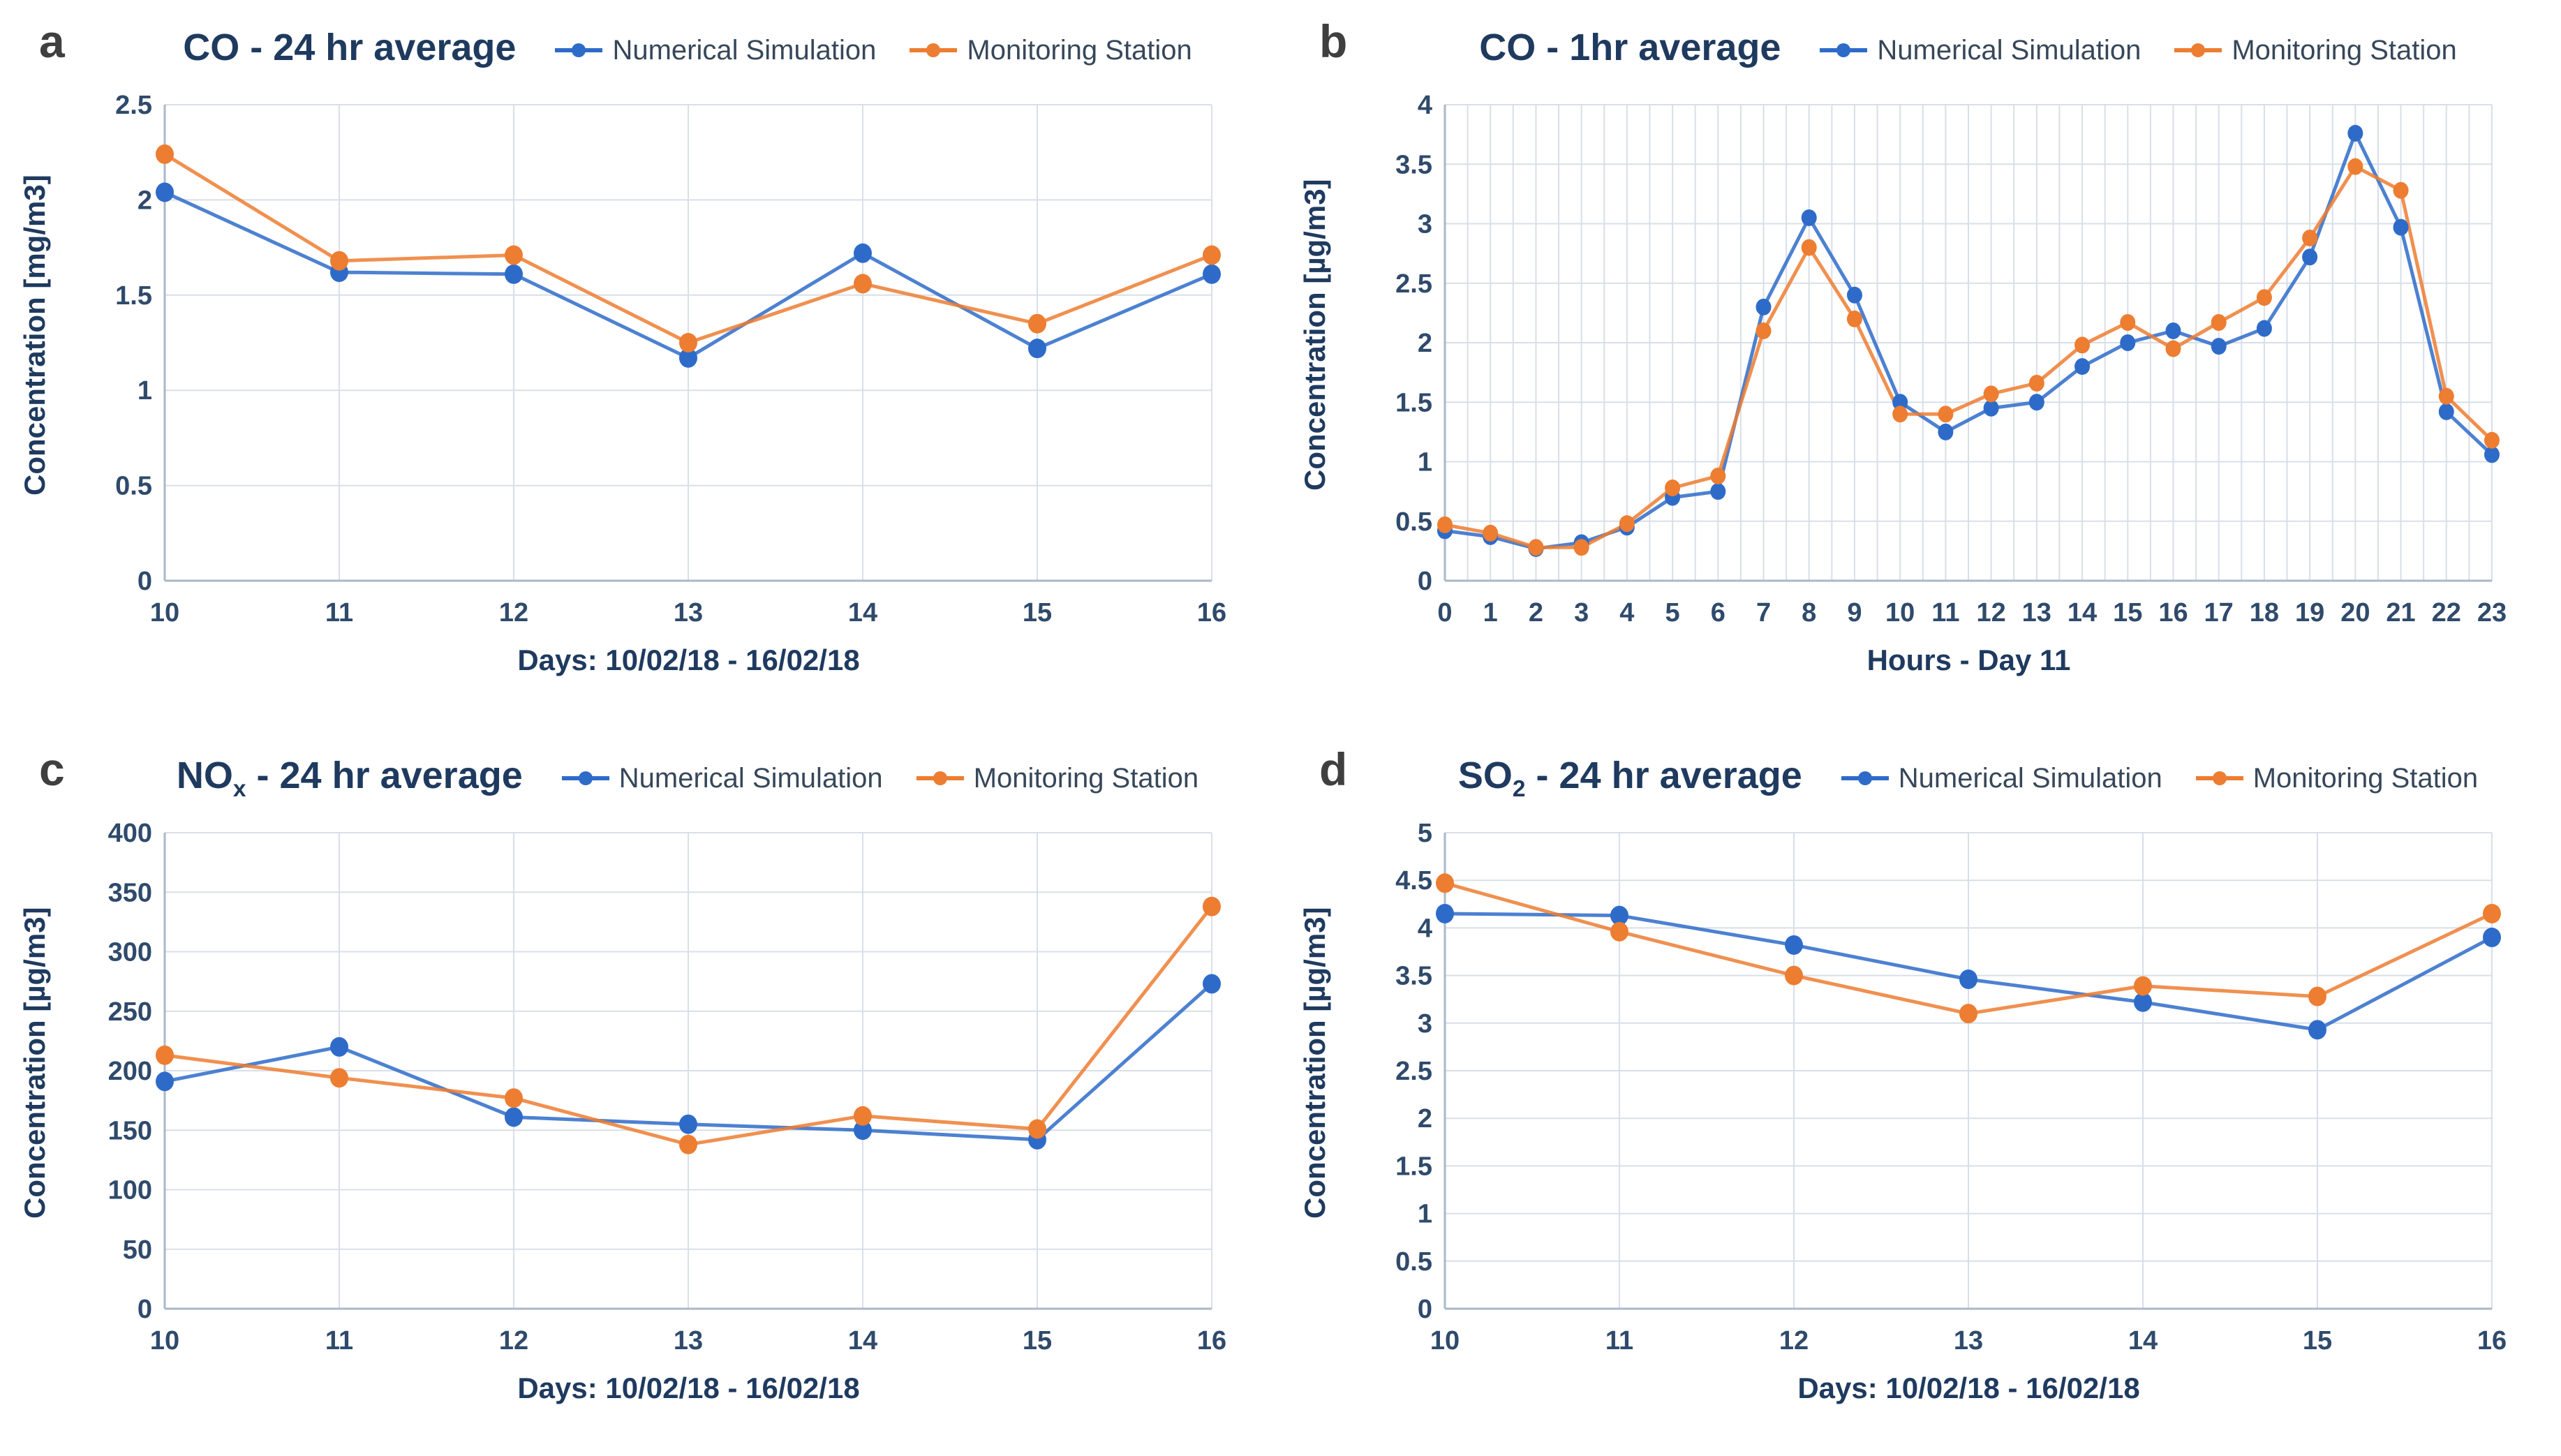 This screenshot has width=2561, height=1456. I want to click on svg-text: 18, so click(2264, 612).